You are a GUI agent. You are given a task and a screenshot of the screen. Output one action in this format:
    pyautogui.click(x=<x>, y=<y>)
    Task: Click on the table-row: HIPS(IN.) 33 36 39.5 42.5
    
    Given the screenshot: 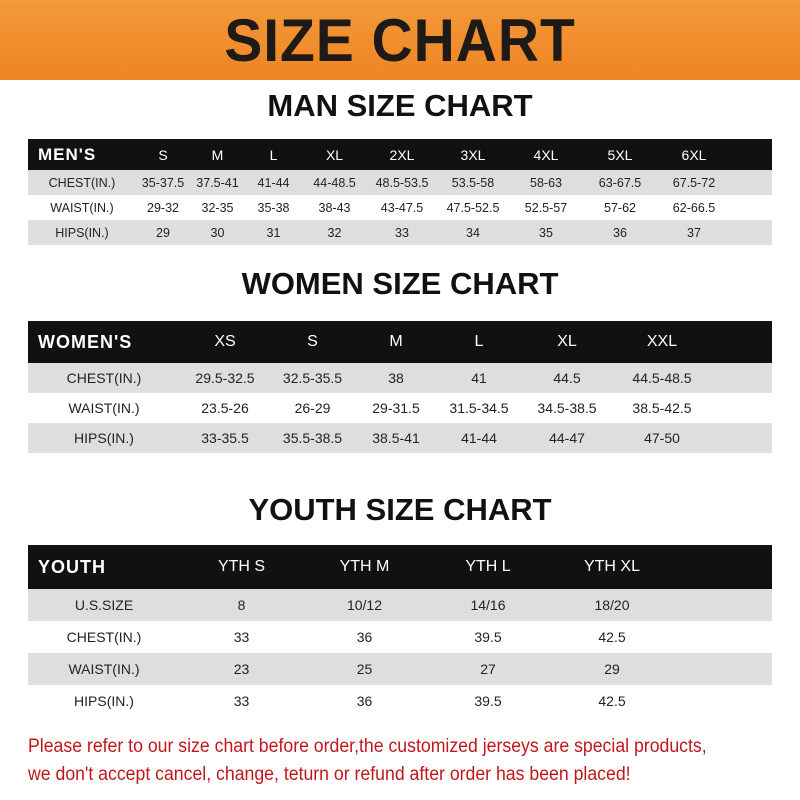 What is the action you would take?
    pyautogui.click(x=400, y=701)
    